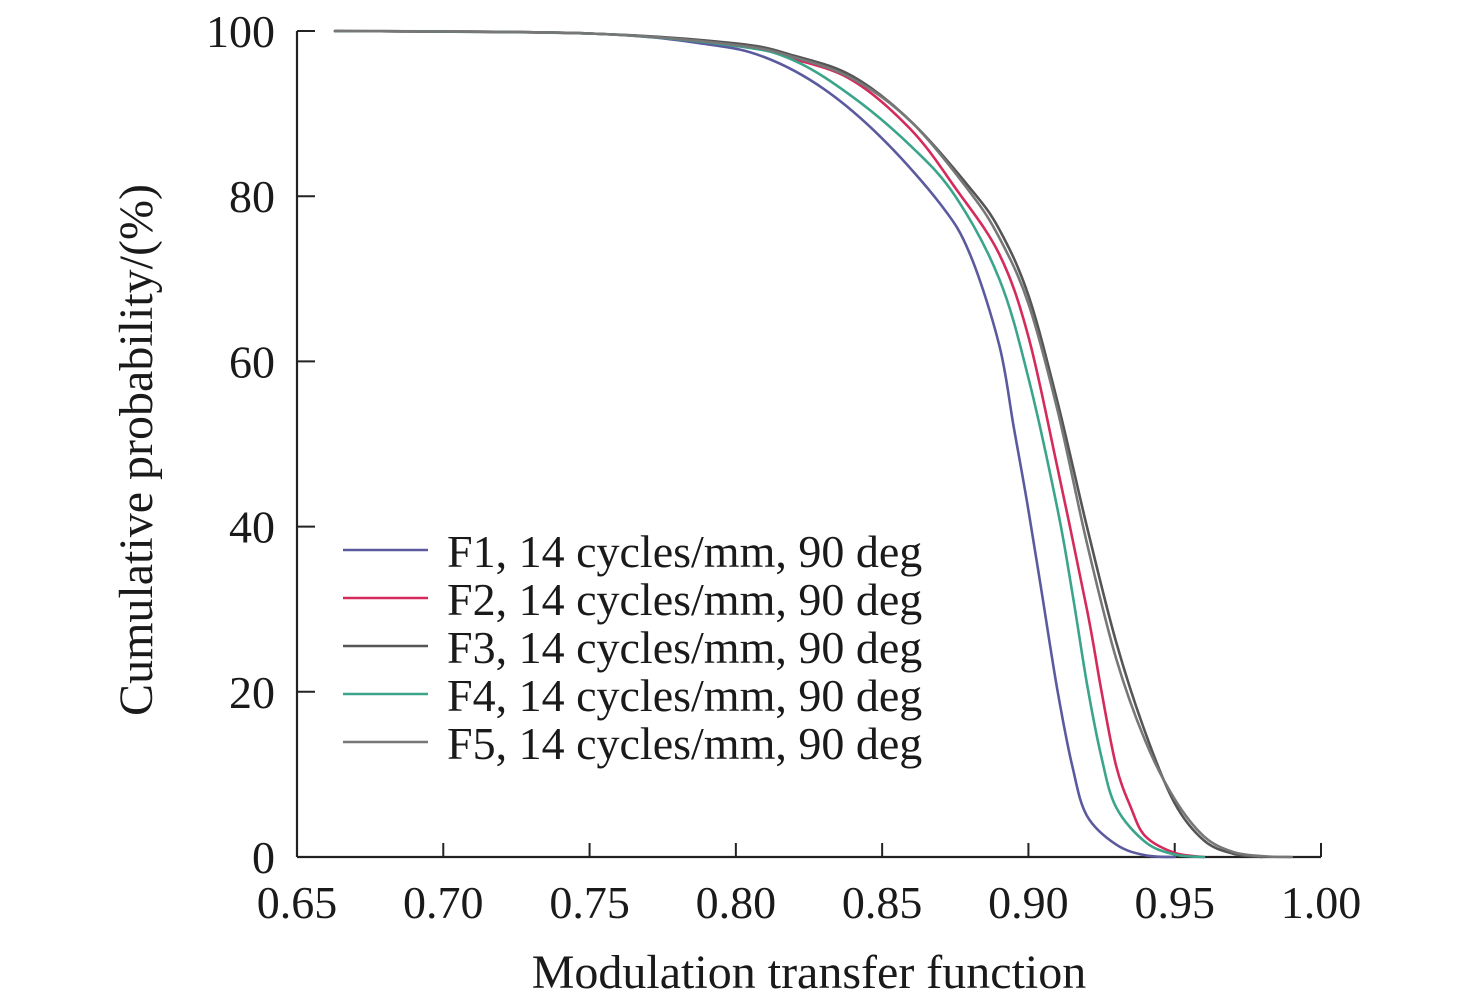  I want to click on y-tick-label: 100, so click(240, 31).